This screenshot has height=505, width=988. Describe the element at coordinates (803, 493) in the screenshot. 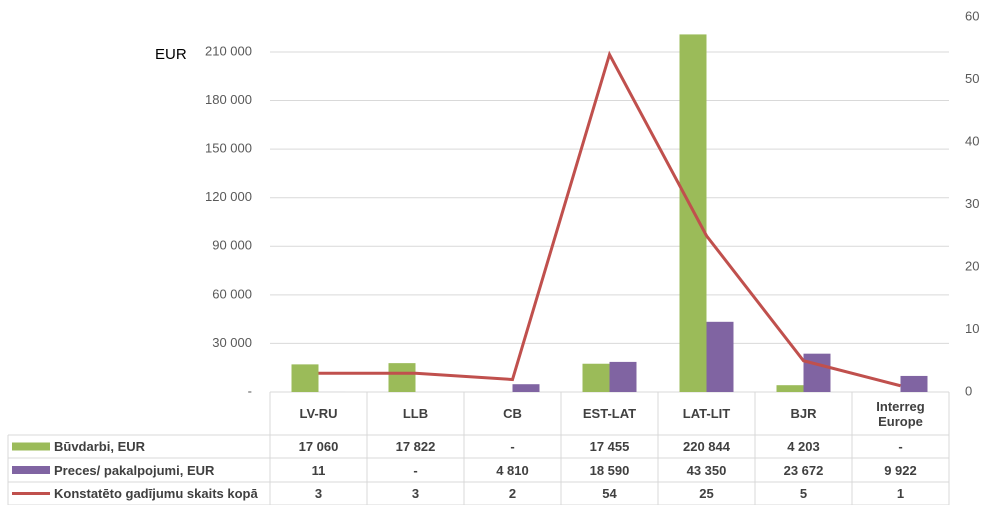

I see `table-value: 5` at that location.